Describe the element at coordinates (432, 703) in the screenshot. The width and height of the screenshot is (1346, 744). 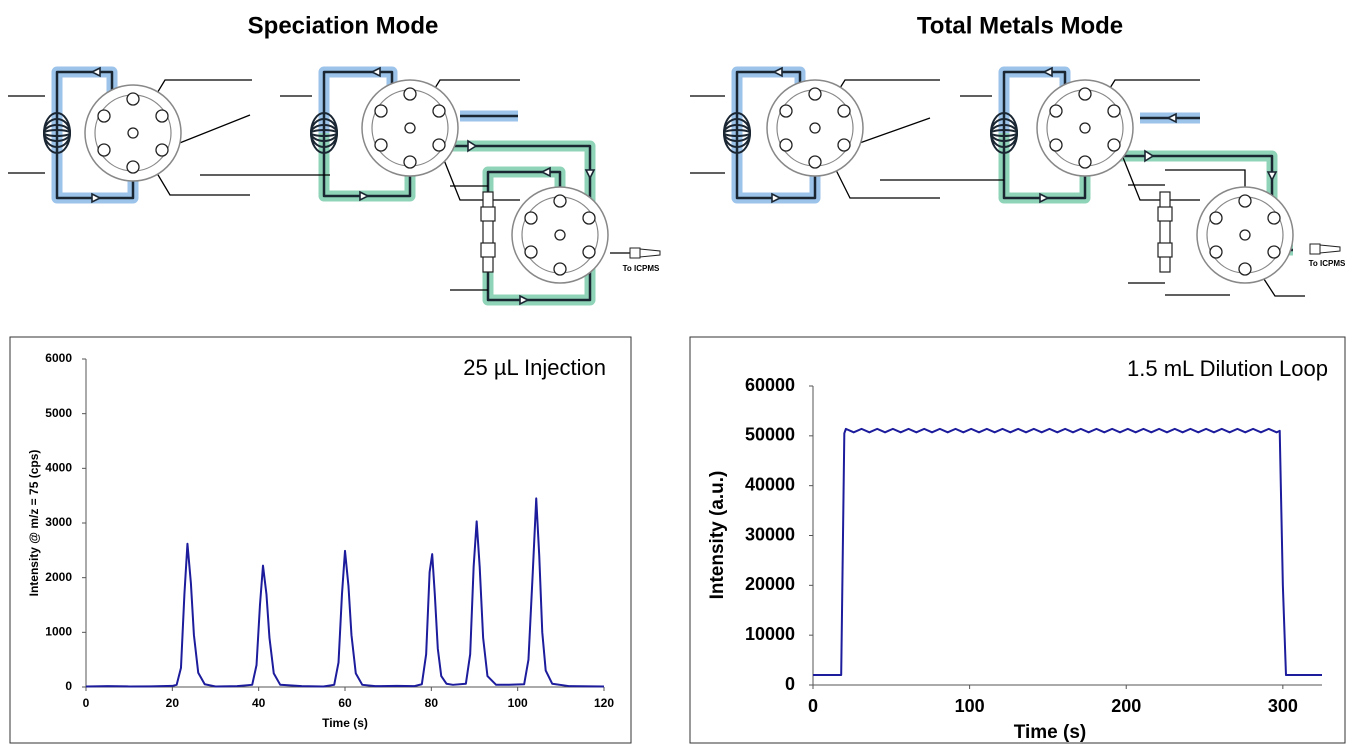
I see `x-tick-label: 80` at that location.